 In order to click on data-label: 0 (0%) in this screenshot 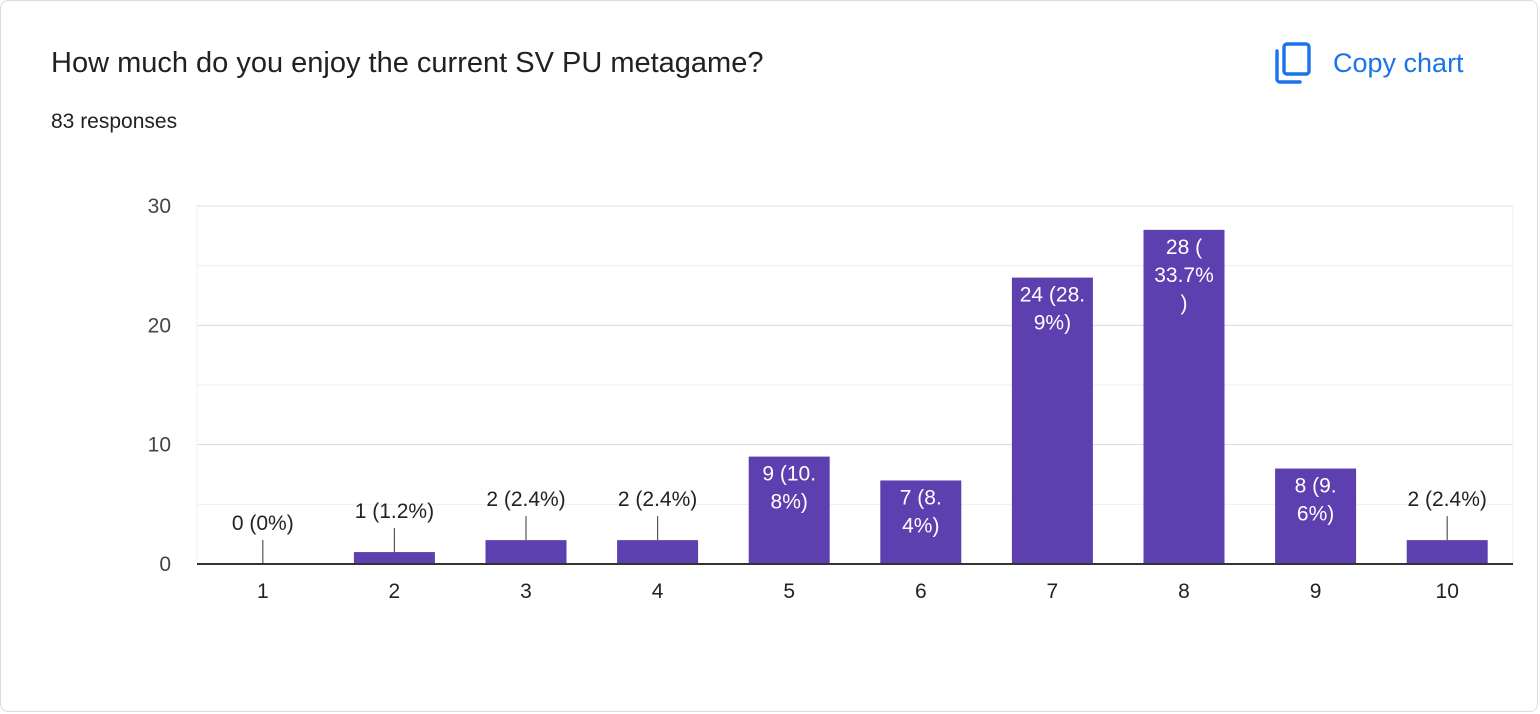, I will do `click(263, 523)`.